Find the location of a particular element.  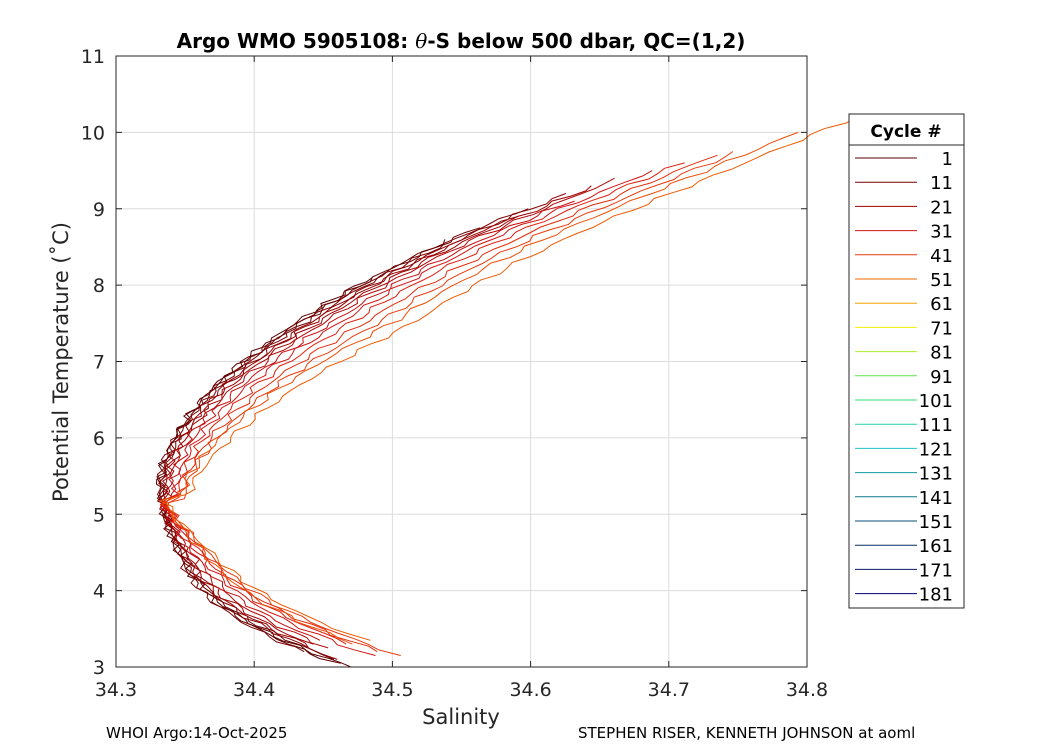

y-tick-label: 5 is located at coordinates (99, 515).